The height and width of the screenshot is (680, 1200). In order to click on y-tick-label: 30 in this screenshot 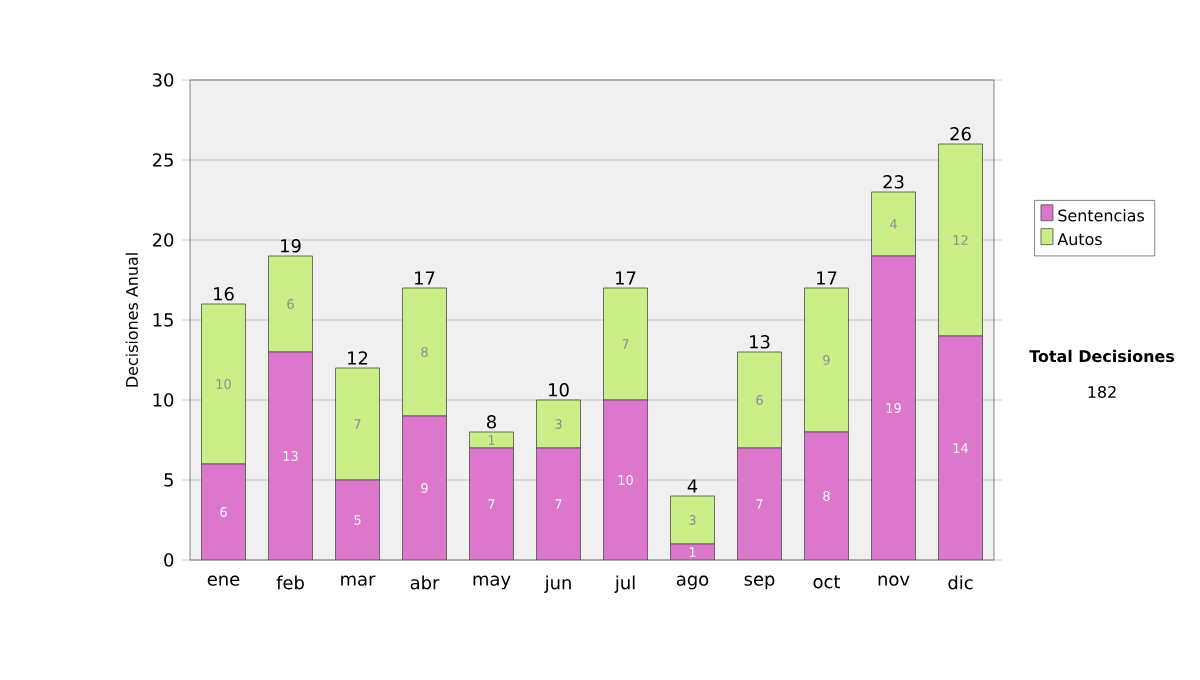, I will do `click(163, 80)`.